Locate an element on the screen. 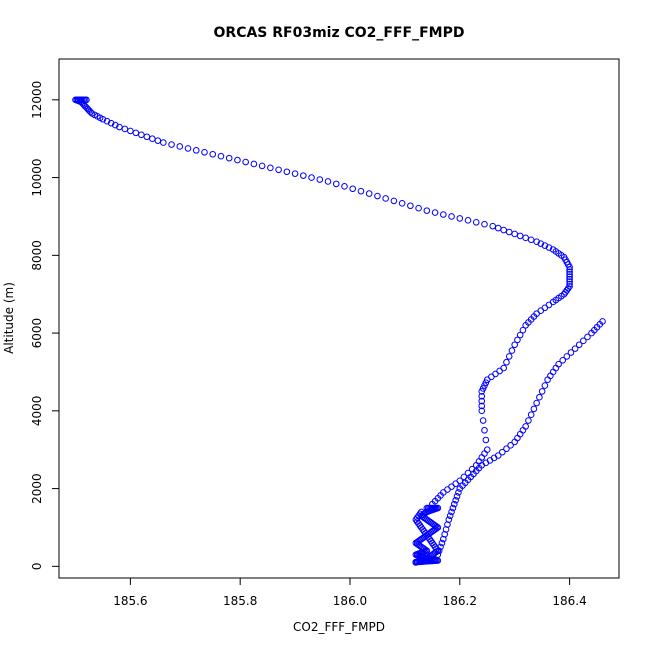 This screenshot has width=650, height=650. x-axis-ticks: 185.6 185.8 186.0 186.2 186.4 is located at coordinates (350, 593).